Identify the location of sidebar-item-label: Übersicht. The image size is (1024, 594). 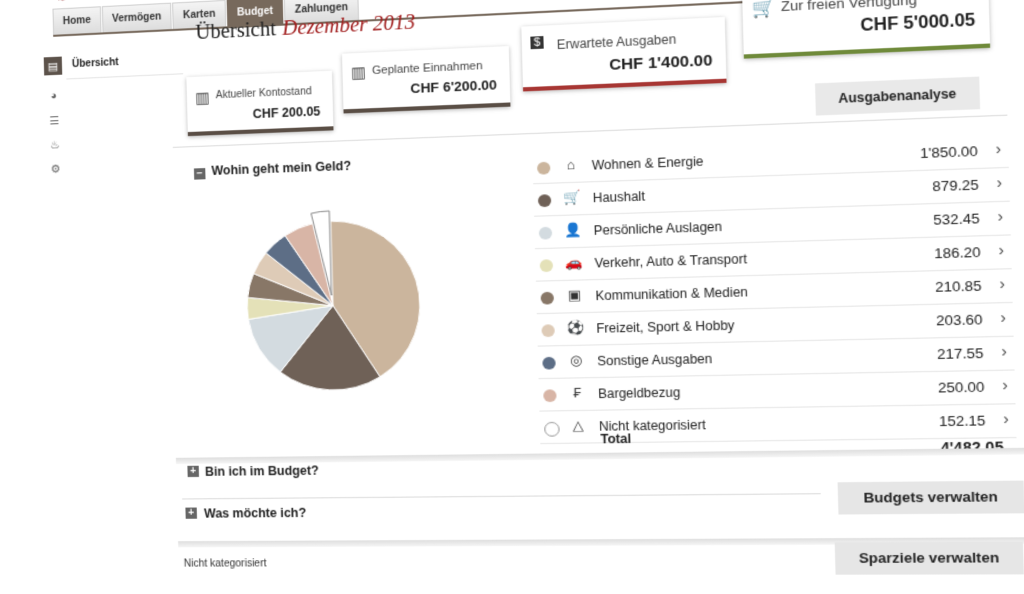
(95, 63).